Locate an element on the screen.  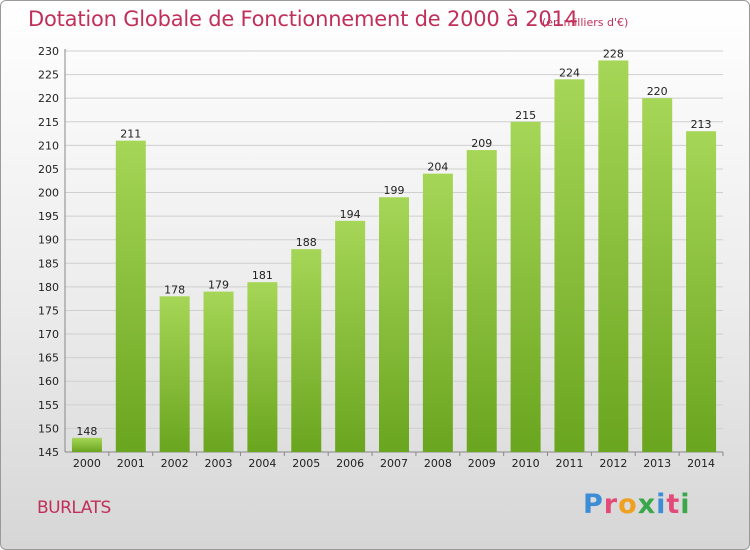
bar-2005 is located at coordinates (306, 350).